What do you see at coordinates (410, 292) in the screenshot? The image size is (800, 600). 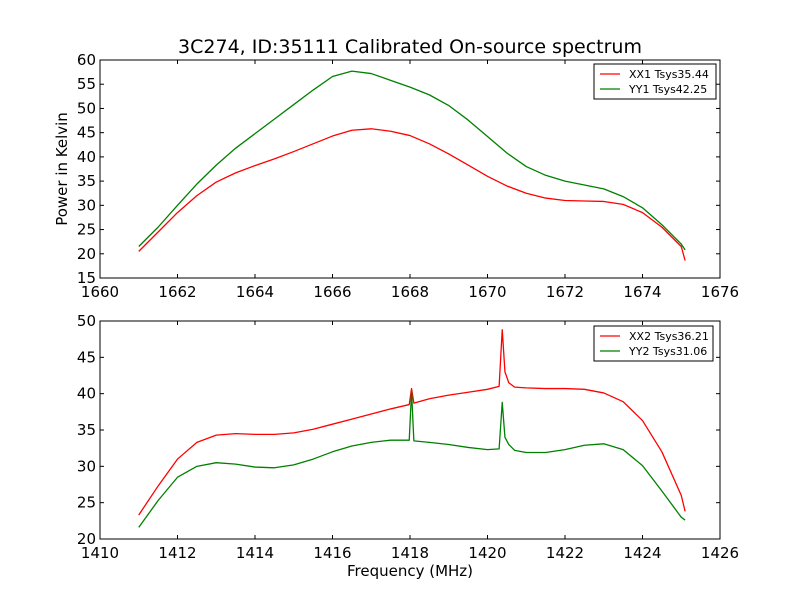 I see `x-tick-label: 1668` at bounding box center [410, 292].